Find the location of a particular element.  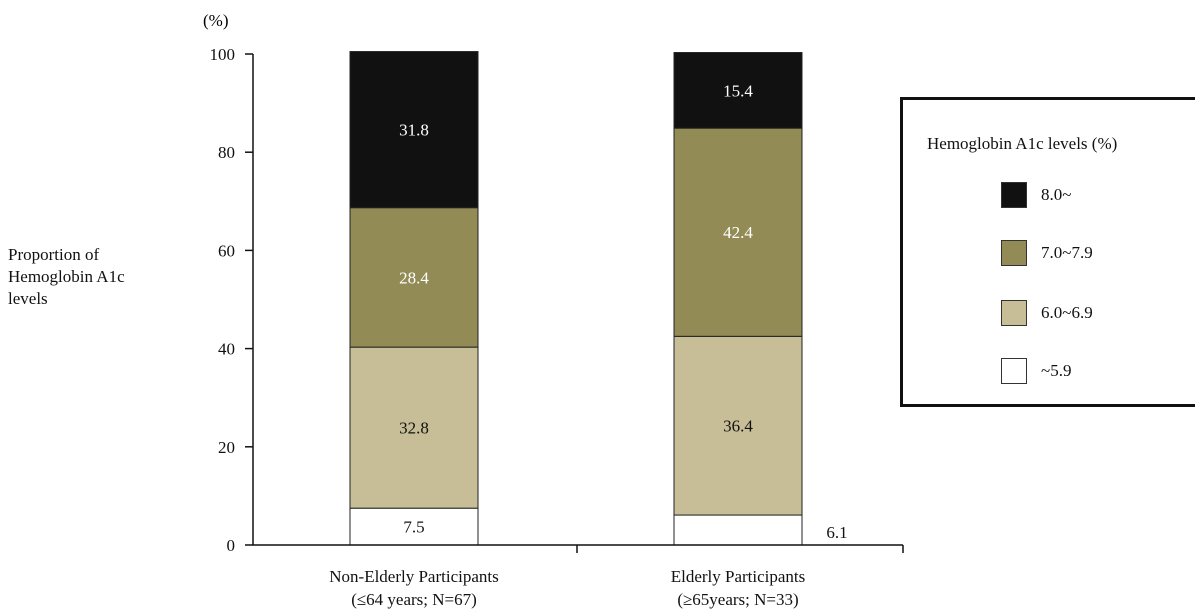

data-label: 42.4 is located at coordinates (738, 232).